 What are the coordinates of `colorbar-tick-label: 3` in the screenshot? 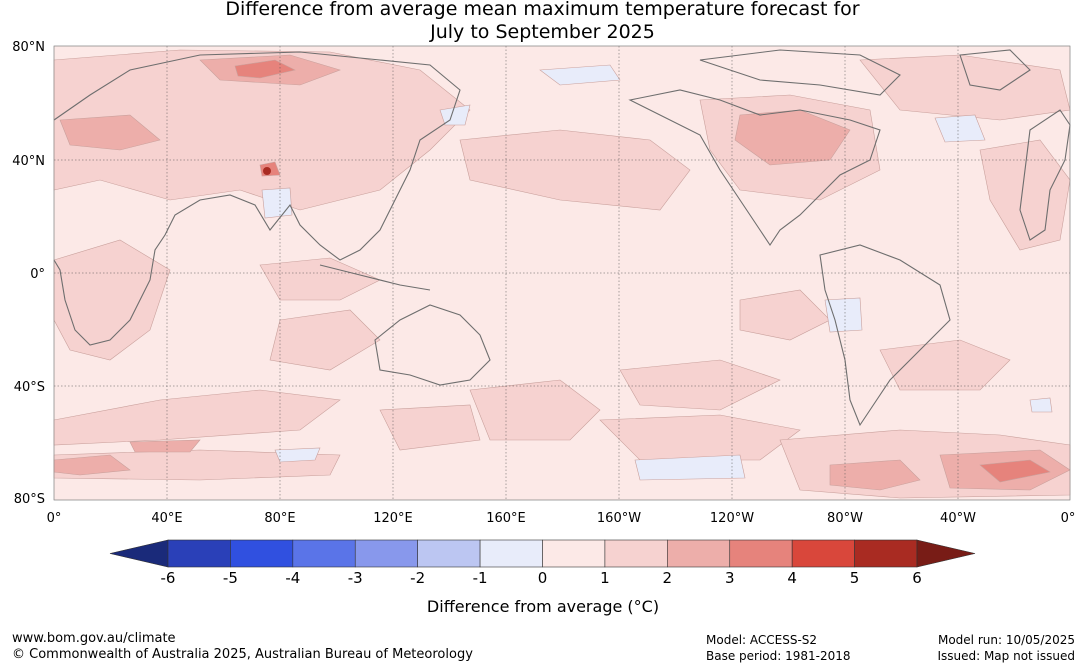 It's located at (730, 578).